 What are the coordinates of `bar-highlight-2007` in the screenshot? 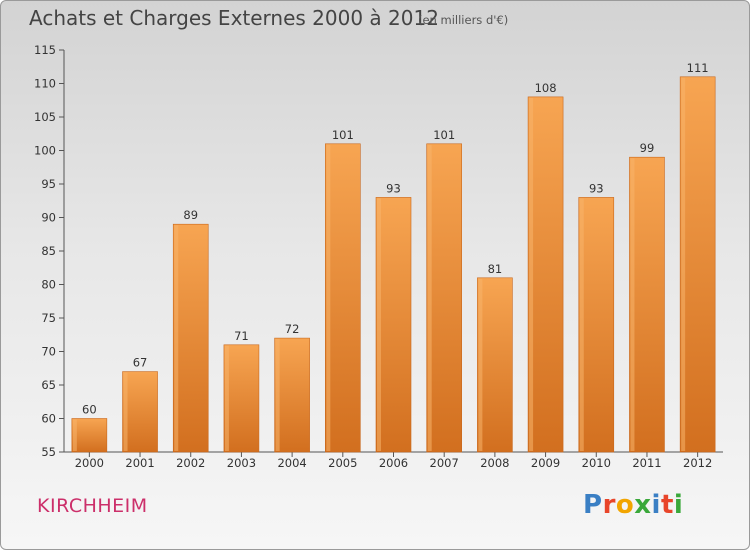 It's located at (429, 298).